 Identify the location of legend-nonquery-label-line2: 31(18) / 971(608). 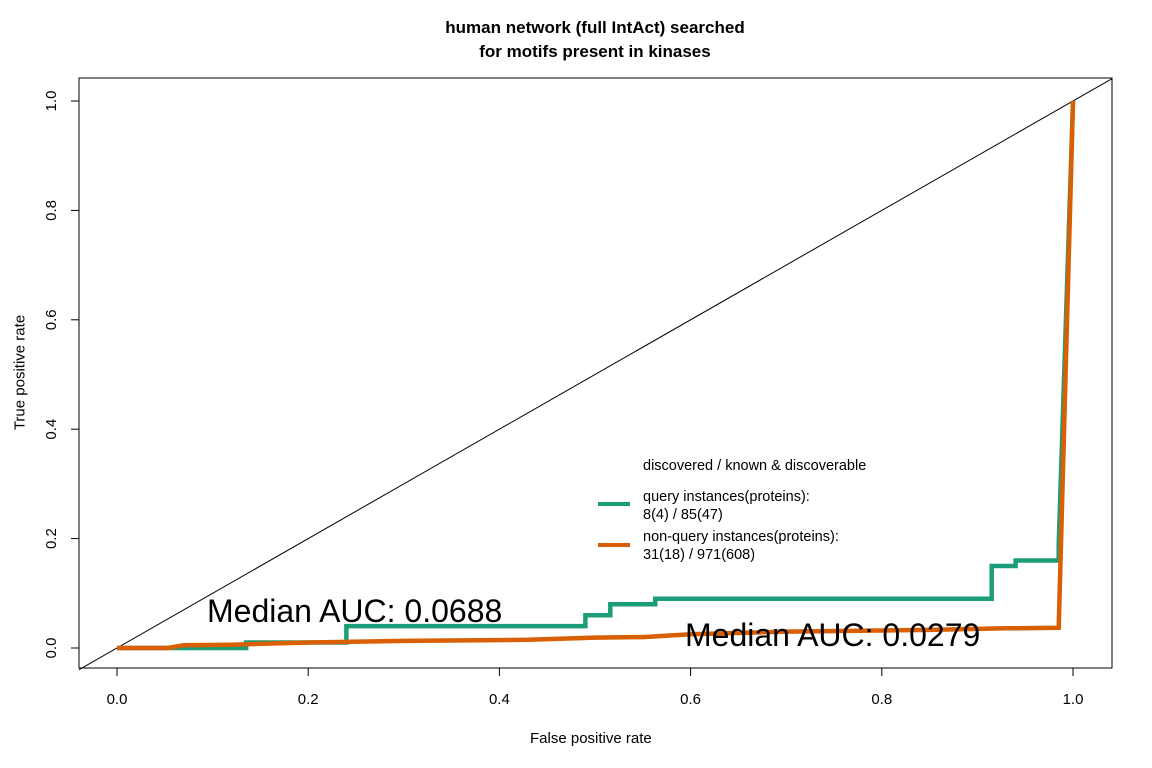
(699, 555).